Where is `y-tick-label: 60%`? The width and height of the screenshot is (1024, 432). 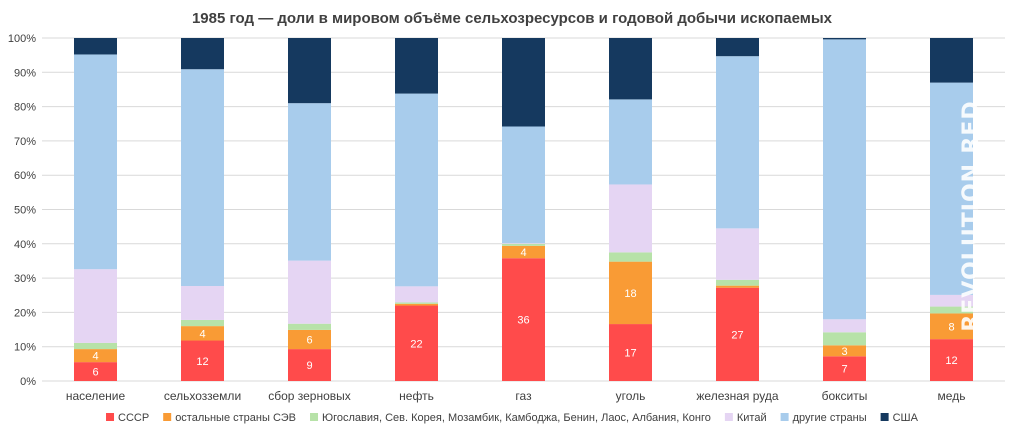
y-tick-label: 60% is located at coordinates (25, 176).